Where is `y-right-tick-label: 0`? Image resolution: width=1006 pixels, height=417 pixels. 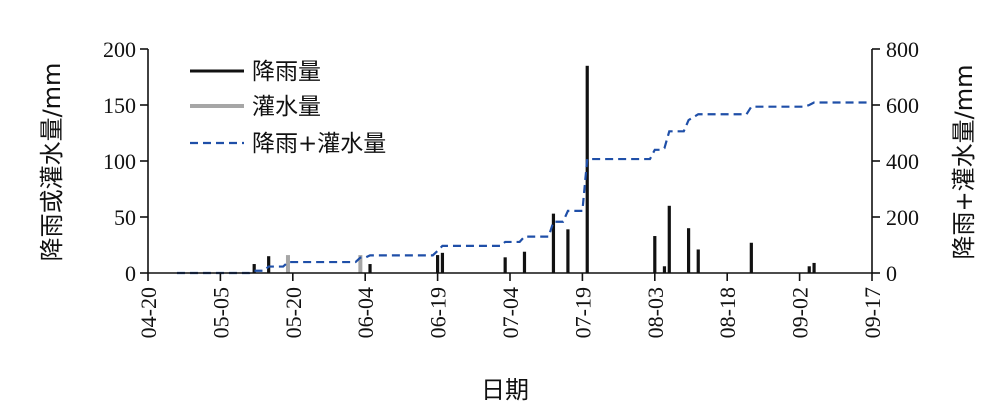
y-right-tick-label: 0 is located at coordinates (891, 273).